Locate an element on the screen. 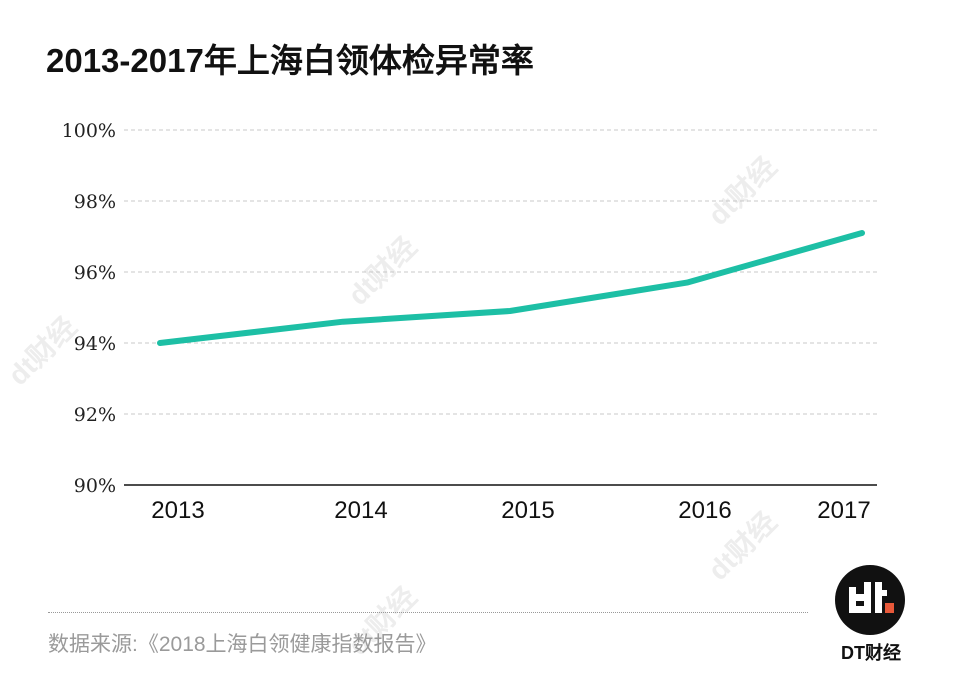 The width and height of the screenshot is (960, 680). x-axis-ticks: 2013 2014 2015 2016 2017 is located at coordinates (510, 510).